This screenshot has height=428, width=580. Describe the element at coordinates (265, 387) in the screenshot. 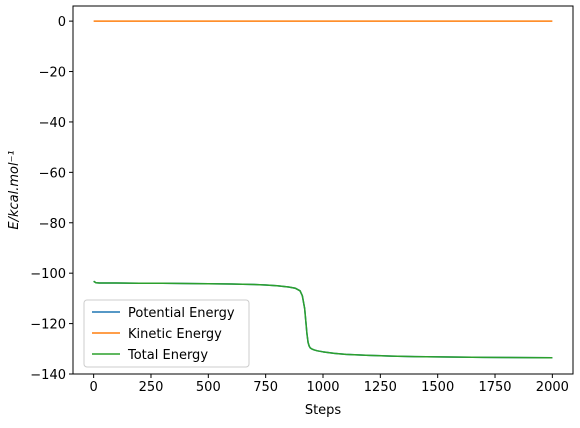

I see `x-tick-label: 750` at that location.